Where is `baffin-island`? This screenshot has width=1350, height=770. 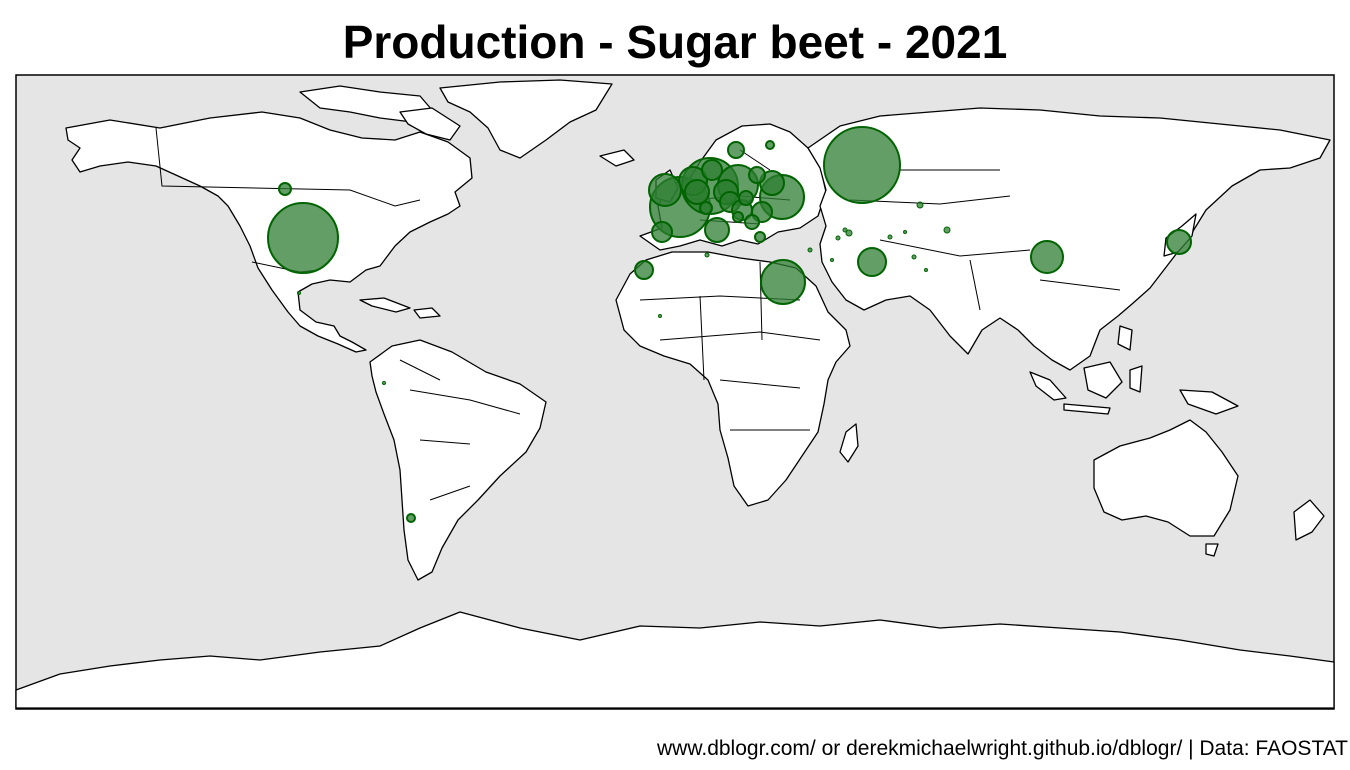 baffin-island is located at coordinates (430, 124).